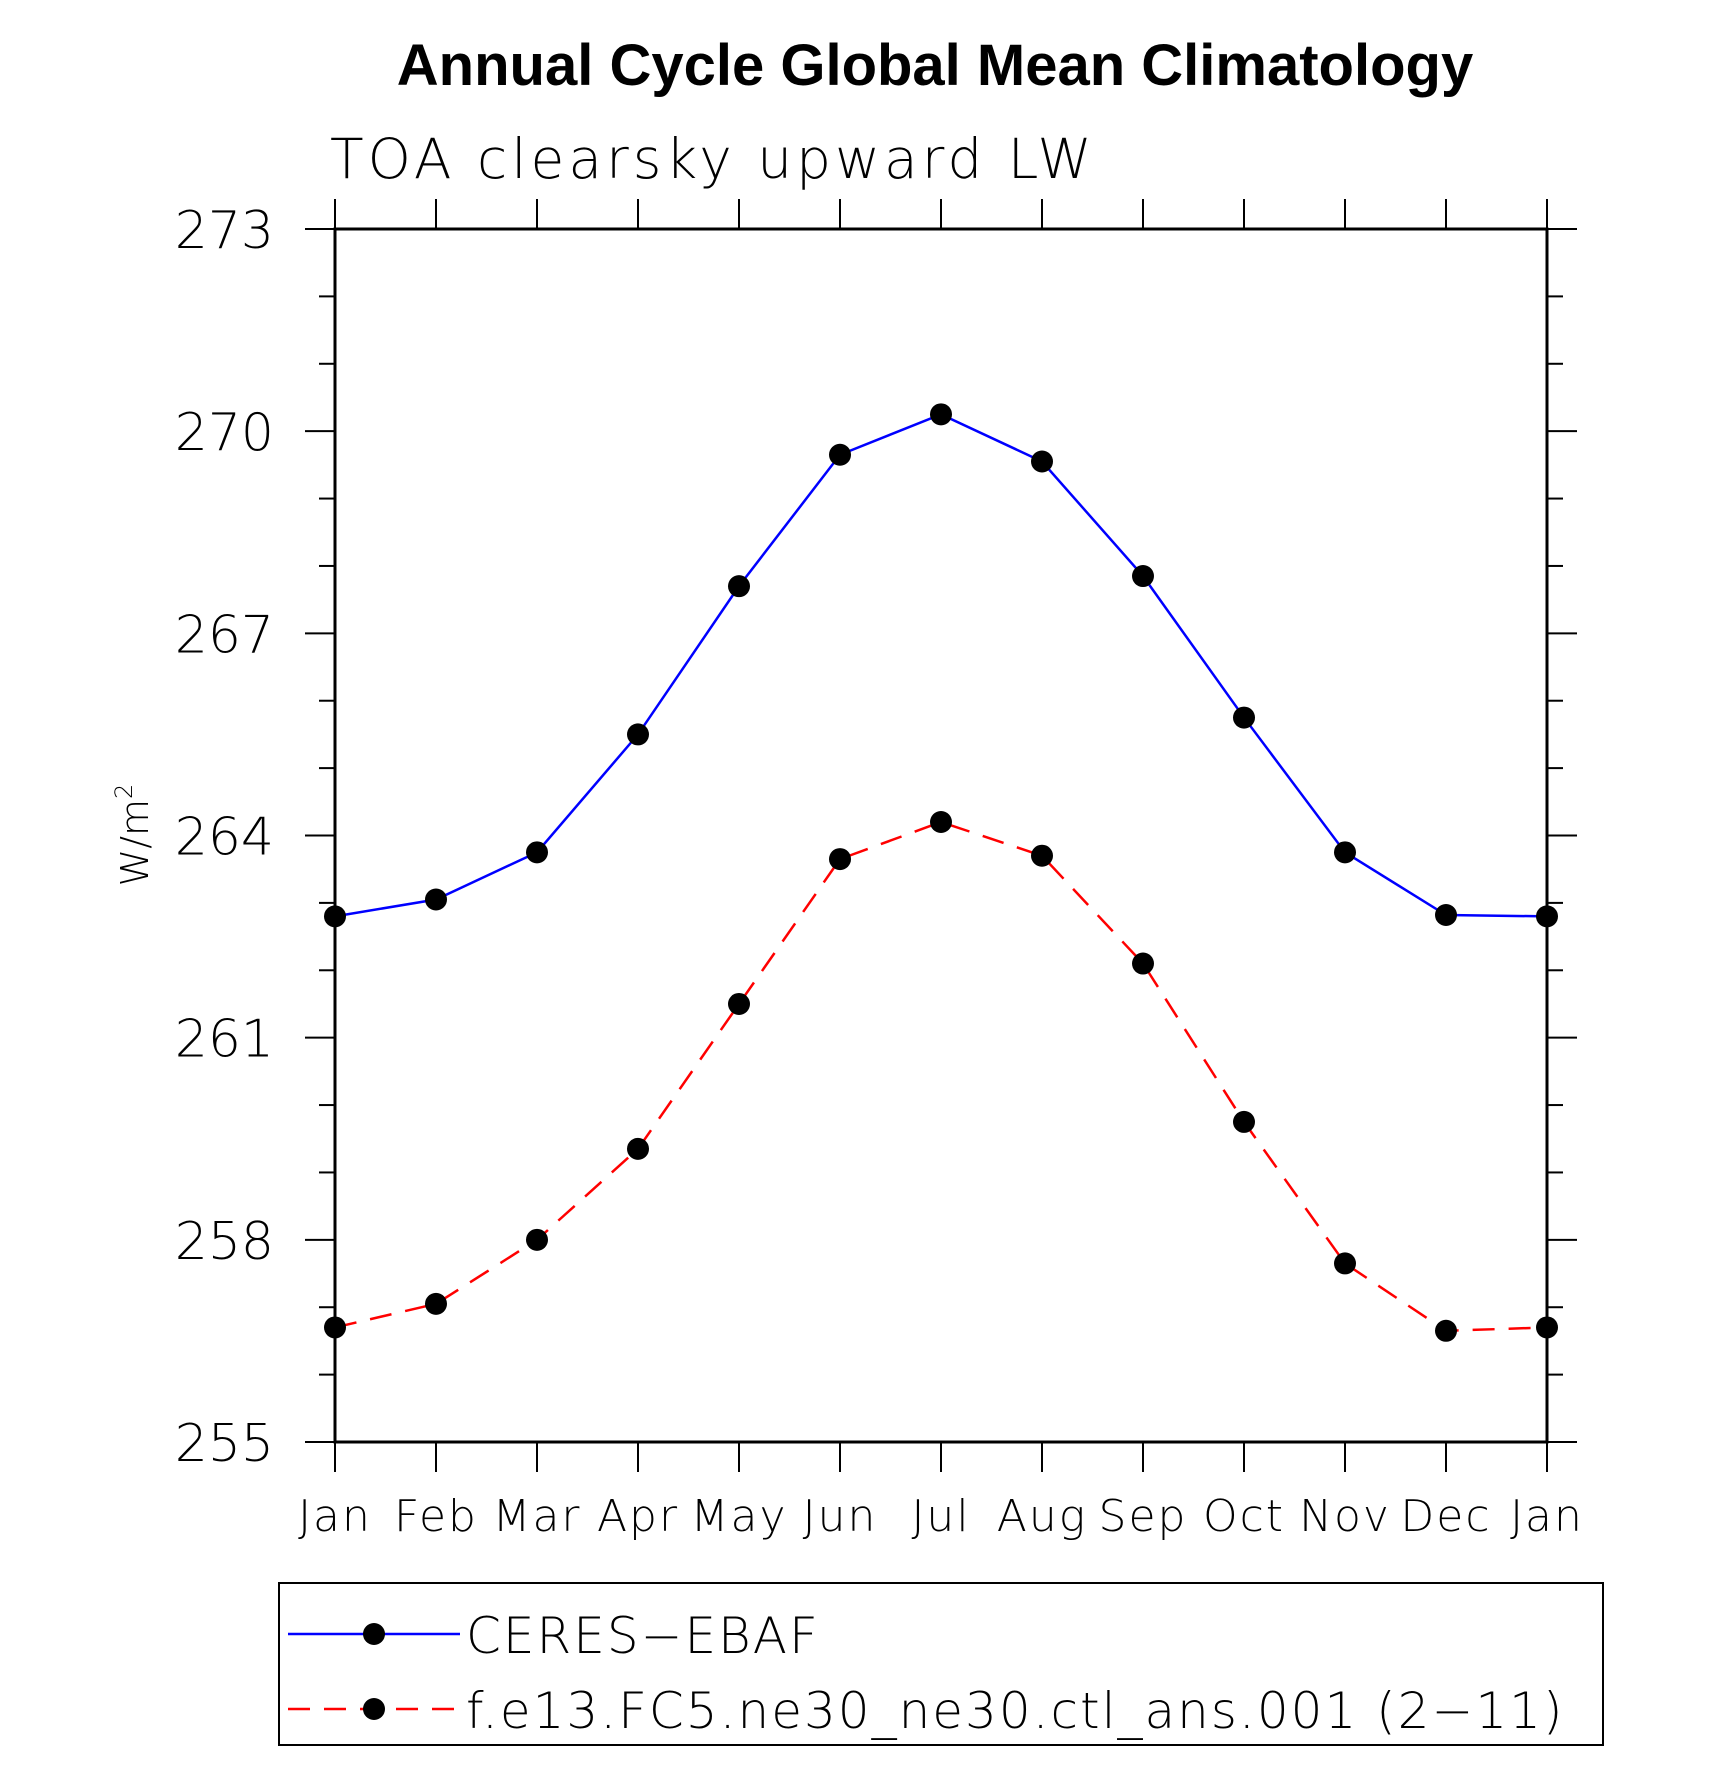  What do you see at coordinates (940, 1516) in the screenshot?
I see `x-tick-label: Jul` at bounding box center [940, 1516].